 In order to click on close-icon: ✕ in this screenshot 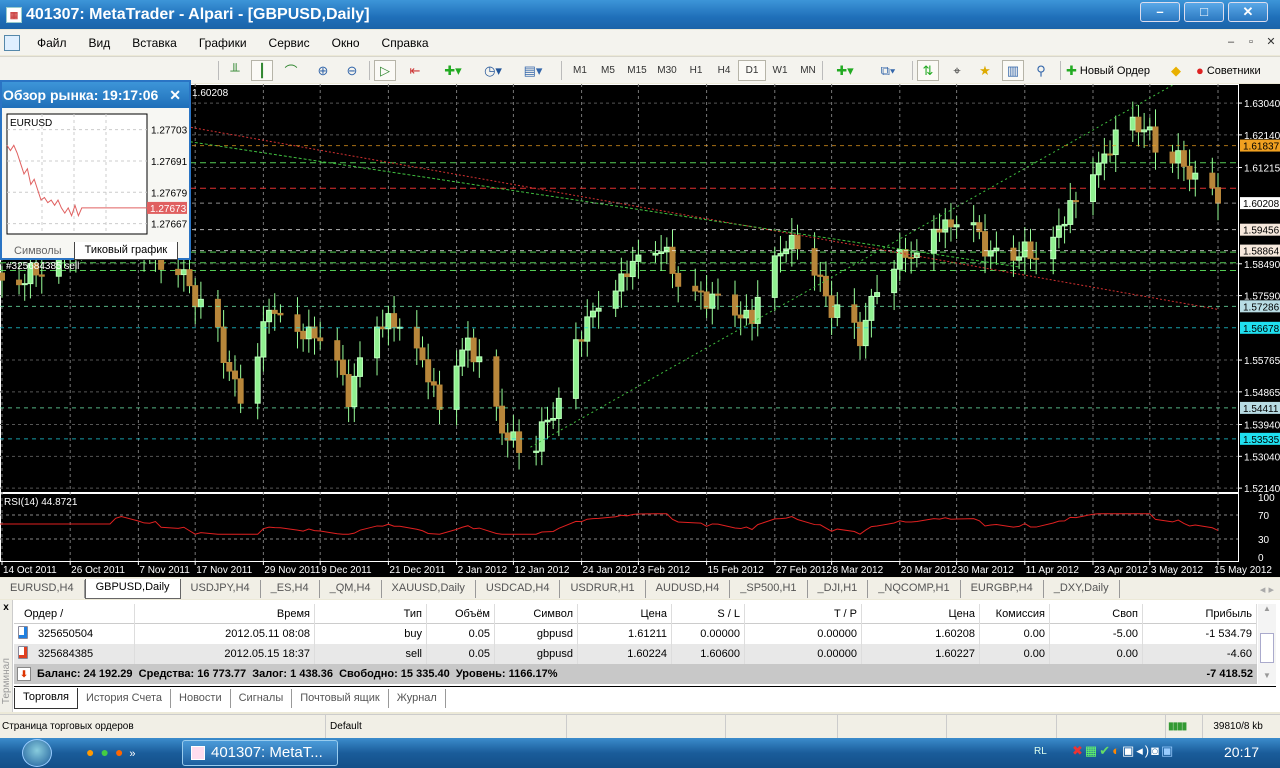, I will do `click(175, 95)`.